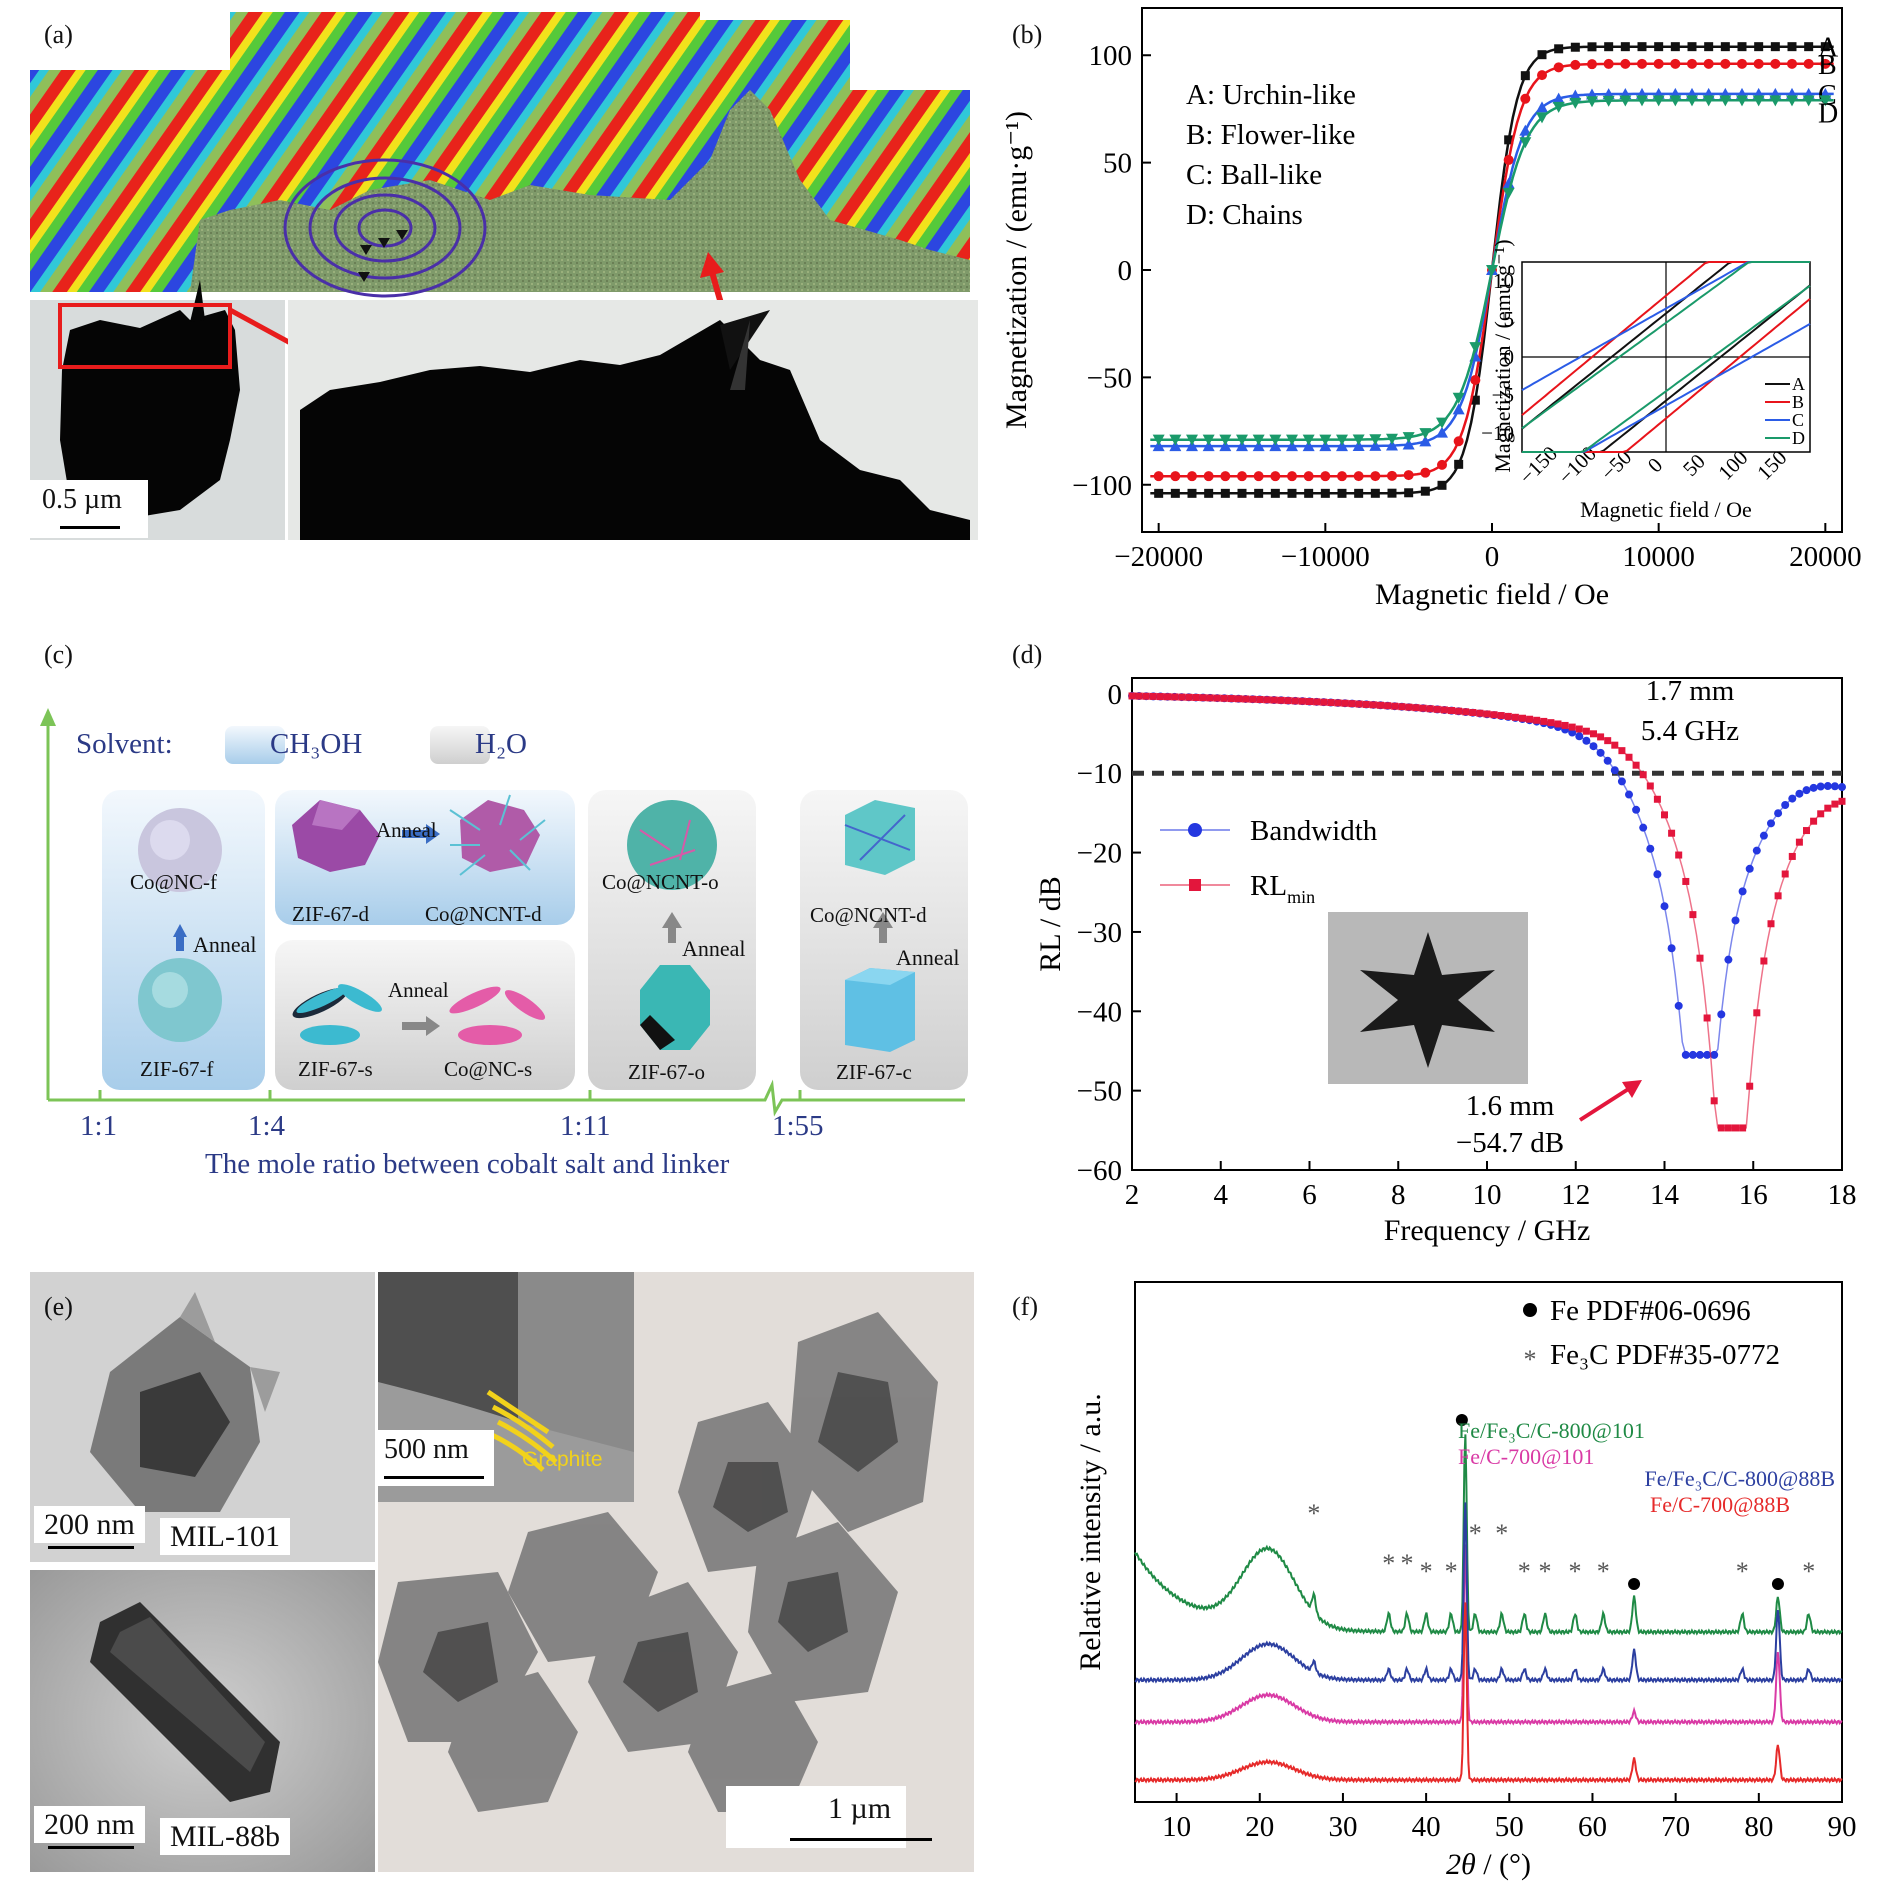 The width and height of the screenshot is (1890, 1892). I want to click on annotation-min-value: −54.7 dB, so click(1510, 1143).